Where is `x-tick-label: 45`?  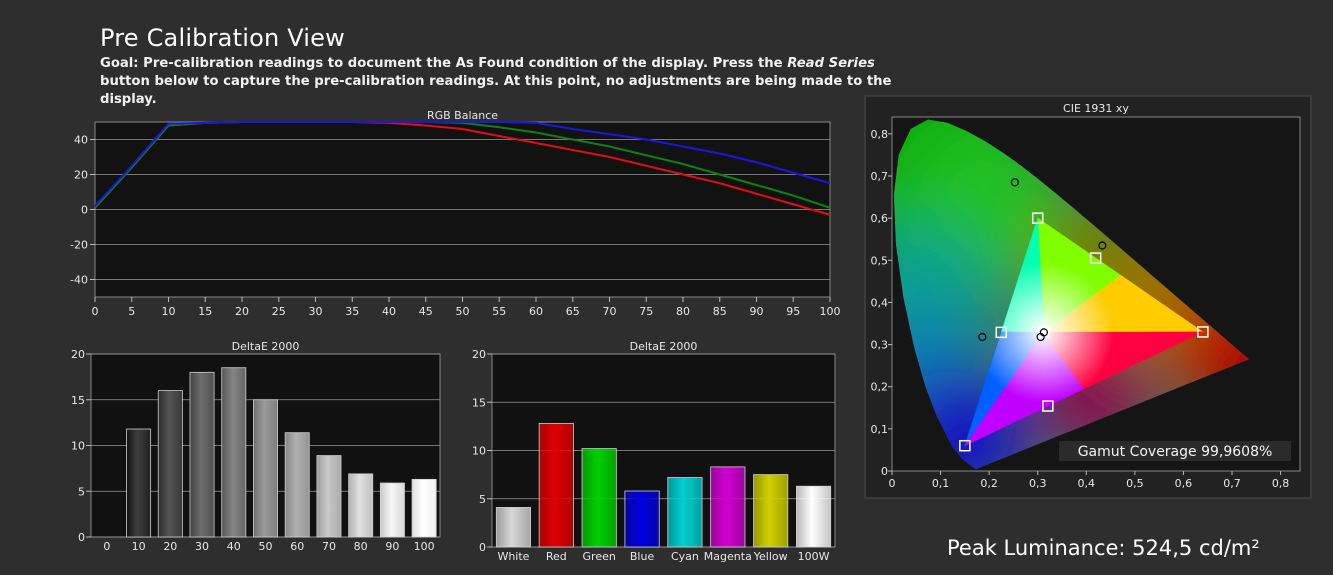
x-tick-label: 45 is located at coordinates (426, 311).